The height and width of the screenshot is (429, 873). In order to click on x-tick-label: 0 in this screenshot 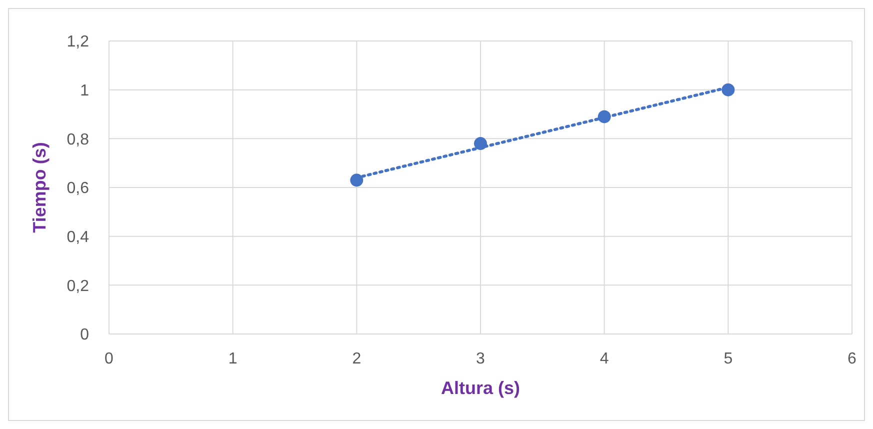, I will do `click(109, 359)`.